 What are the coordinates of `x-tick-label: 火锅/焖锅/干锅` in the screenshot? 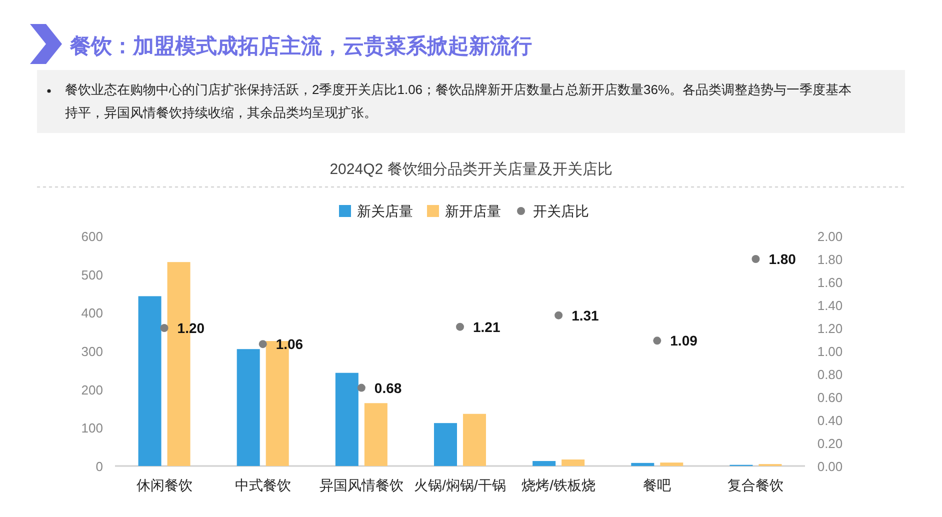 It's located at (460, 485).